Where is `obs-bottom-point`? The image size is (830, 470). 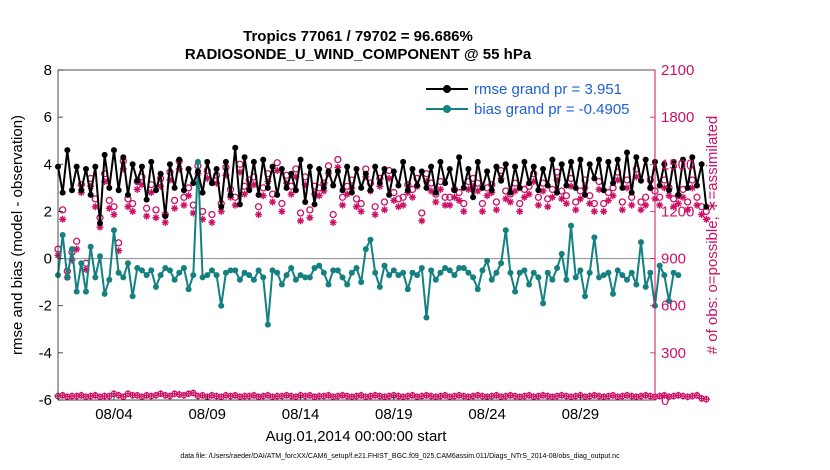 obs-bottom-point is located at coordinates (123, 397).